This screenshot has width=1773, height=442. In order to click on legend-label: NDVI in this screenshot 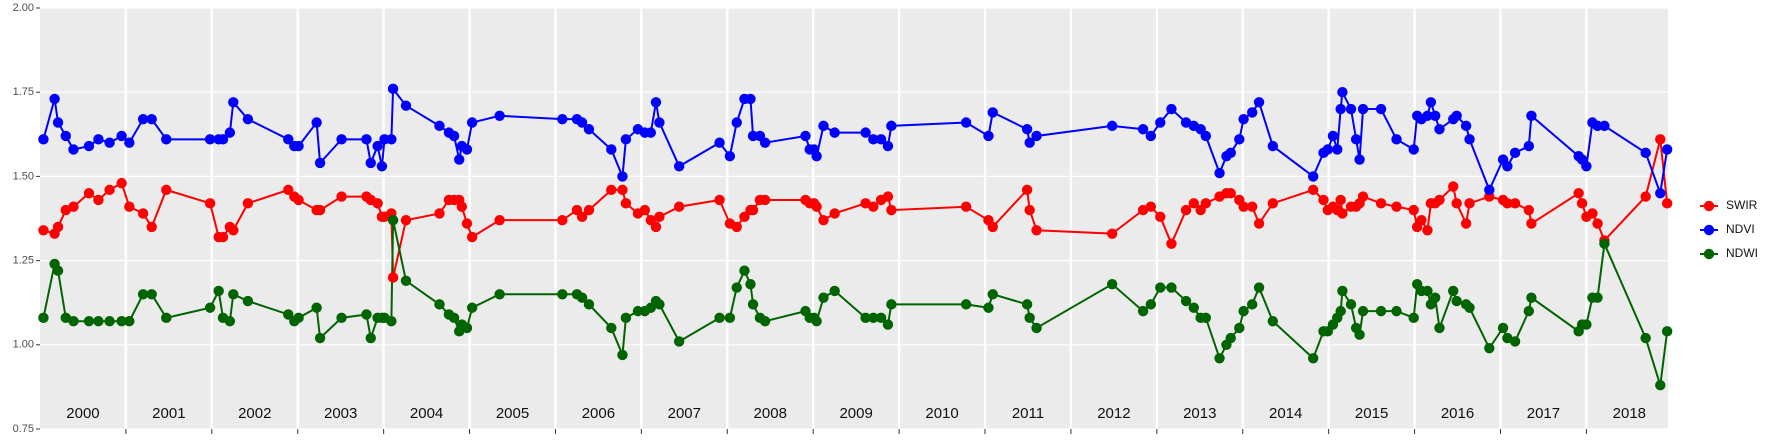, I will do `click(1740, 229)`.